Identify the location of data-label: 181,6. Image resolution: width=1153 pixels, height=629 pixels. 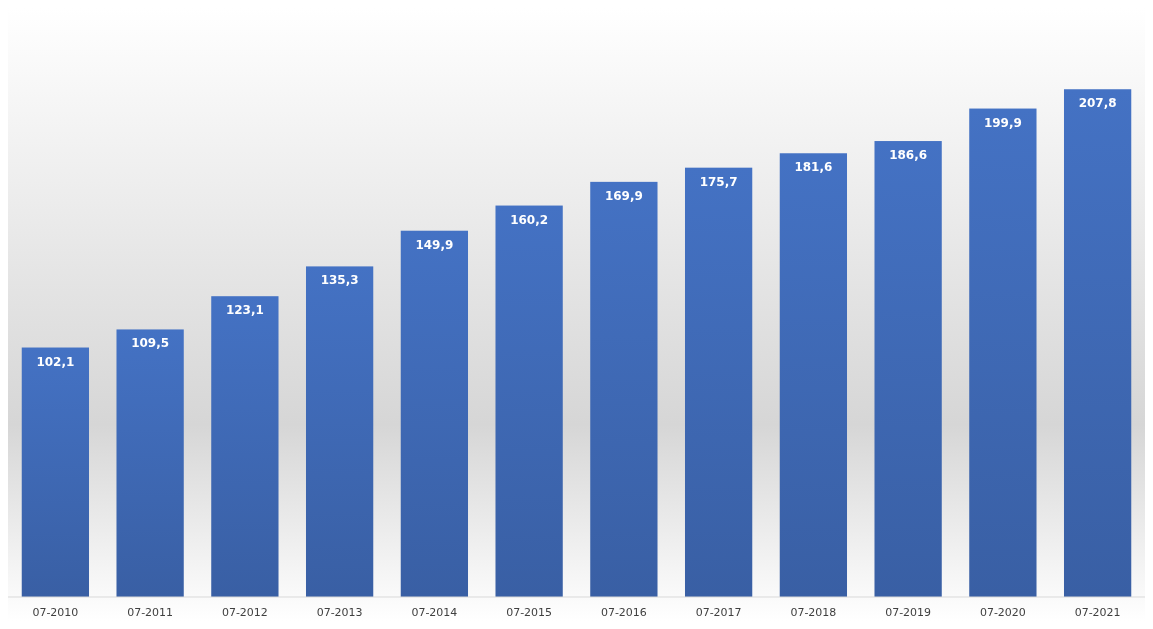
(813, 167).